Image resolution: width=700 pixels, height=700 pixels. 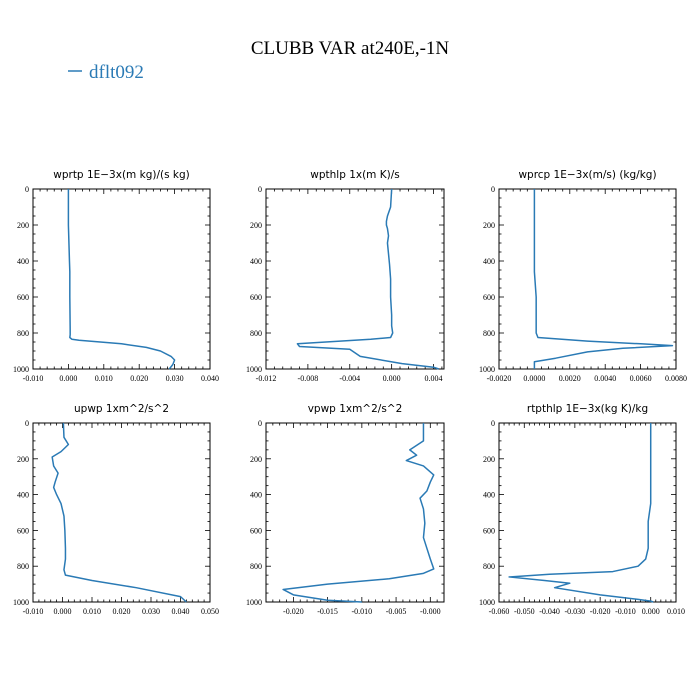 I want to click on x-tick-label: 0.0000, so click(x=534, y=378).